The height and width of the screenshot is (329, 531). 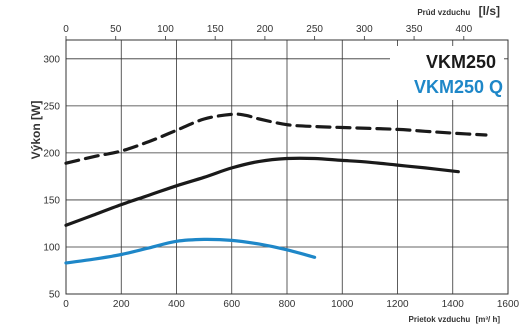 I want to click on top-axis-title: Prúd vzduchu [l/s], so click(x=458, y=10).